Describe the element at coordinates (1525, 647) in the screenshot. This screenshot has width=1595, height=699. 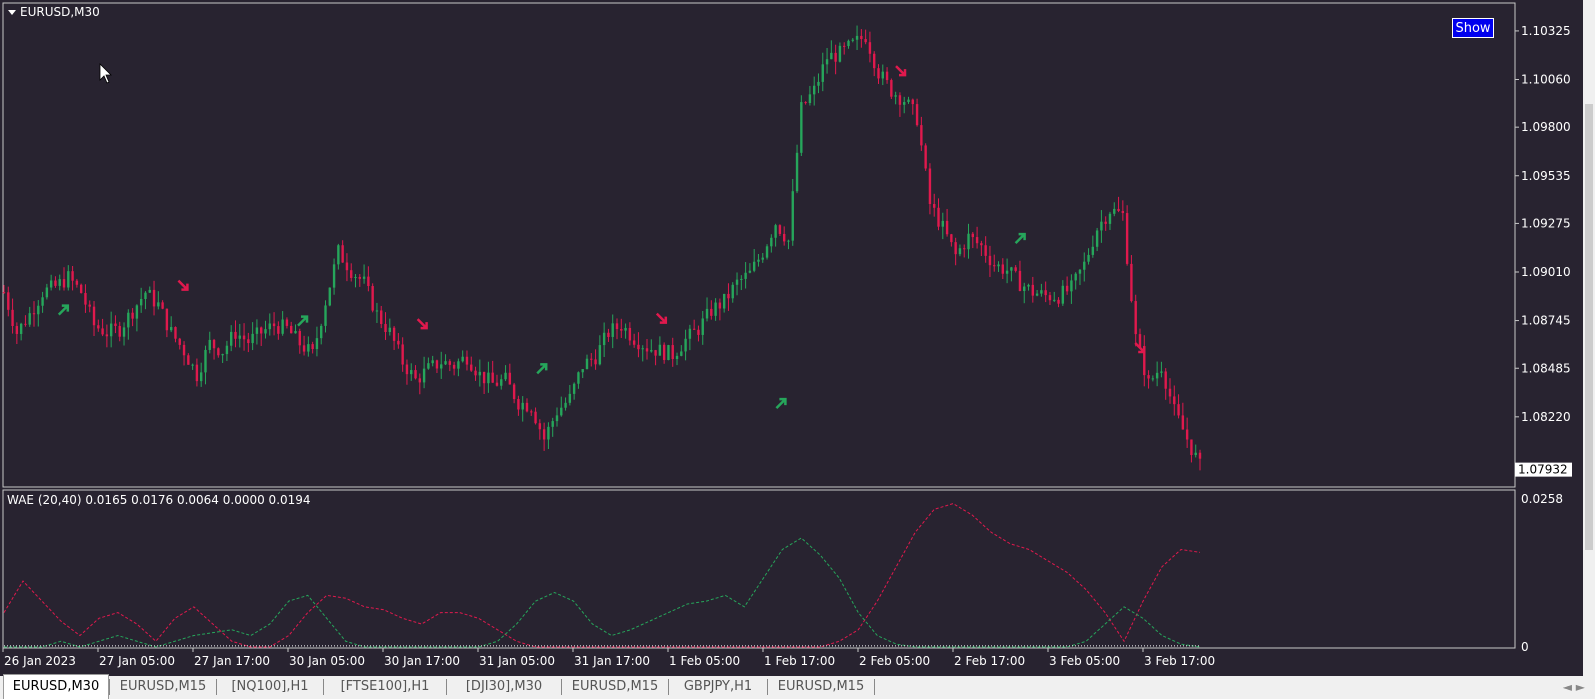
I see `indicator-tick-label: 0` at that location.